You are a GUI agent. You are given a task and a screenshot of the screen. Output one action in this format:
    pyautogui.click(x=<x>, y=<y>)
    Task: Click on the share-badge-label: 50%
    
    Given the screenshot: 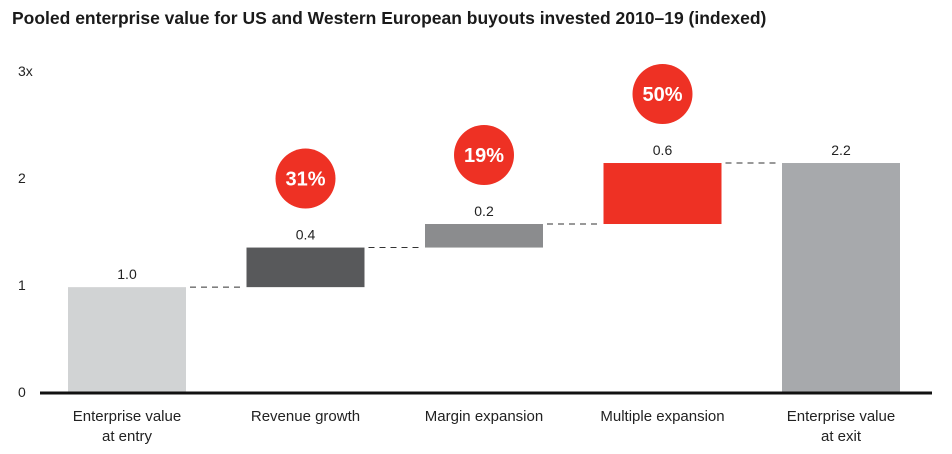 What is the action you would take?
    pyautogui.click(x=662, y=95)
    